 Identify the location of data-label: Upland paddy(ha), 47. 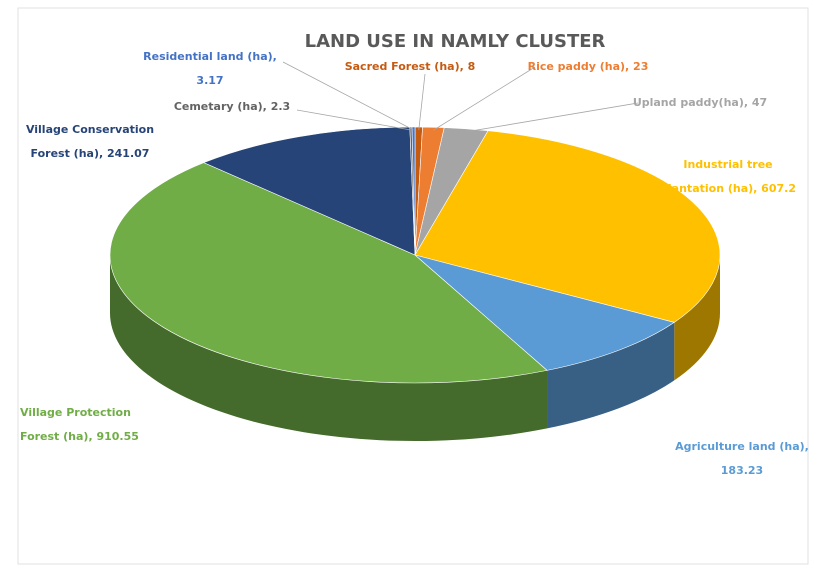
(700, 102).